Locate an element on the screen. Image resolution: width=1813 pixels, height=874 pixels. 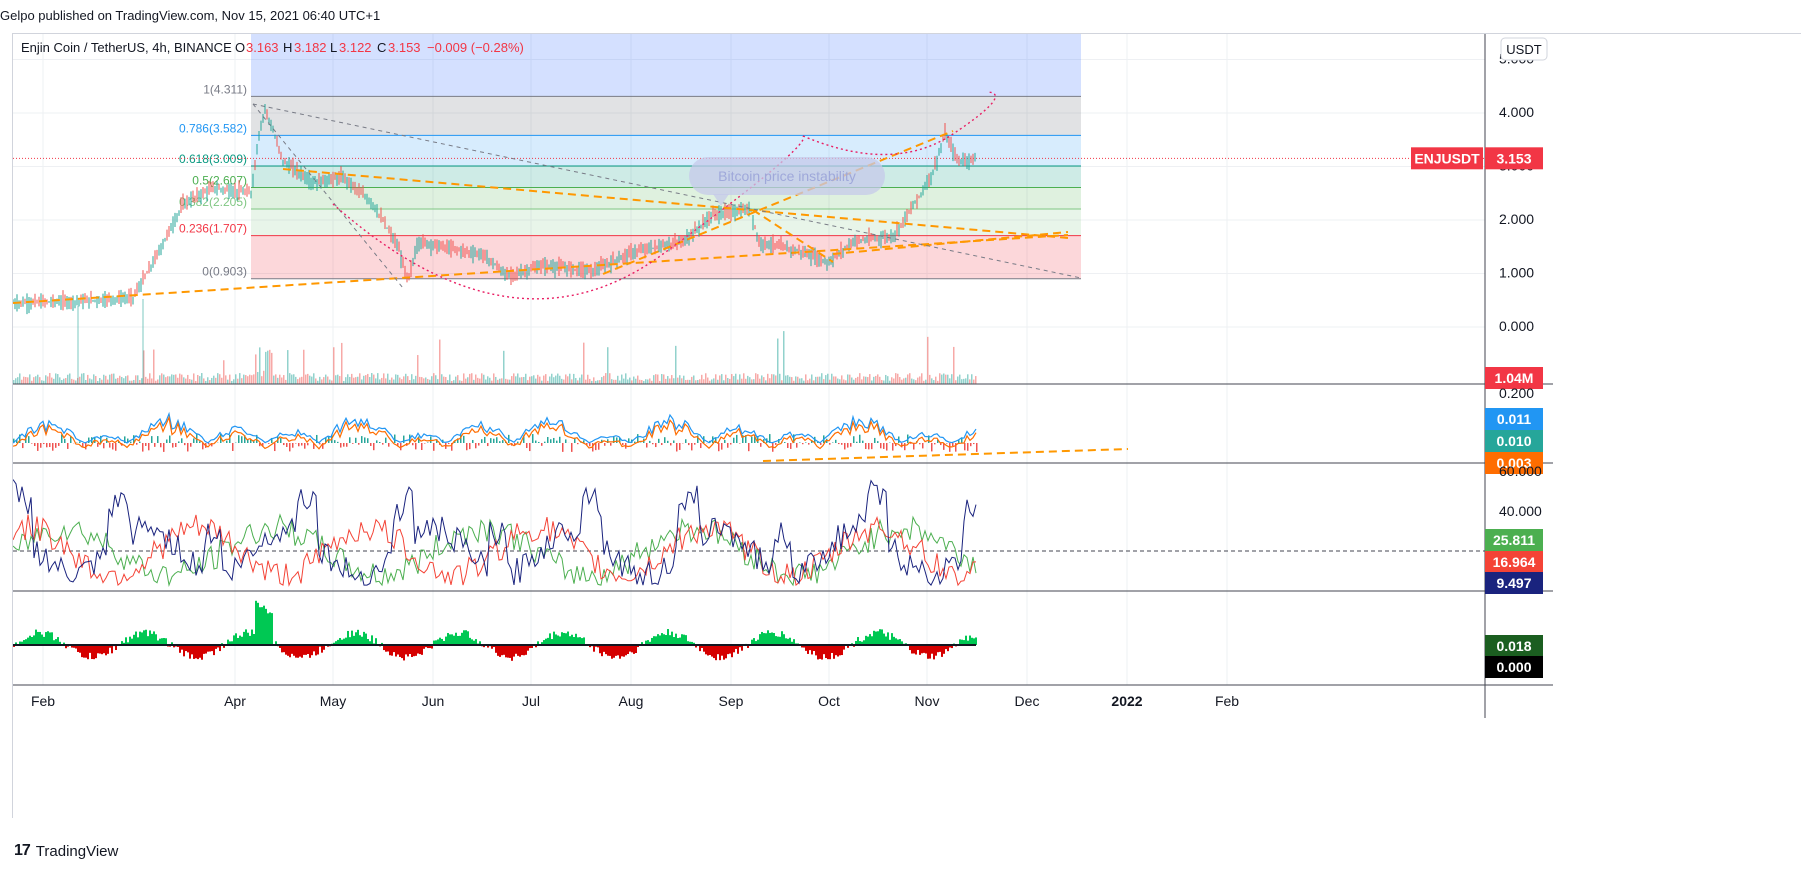
currency-button: USDT is located at coordinates (1524, 49).